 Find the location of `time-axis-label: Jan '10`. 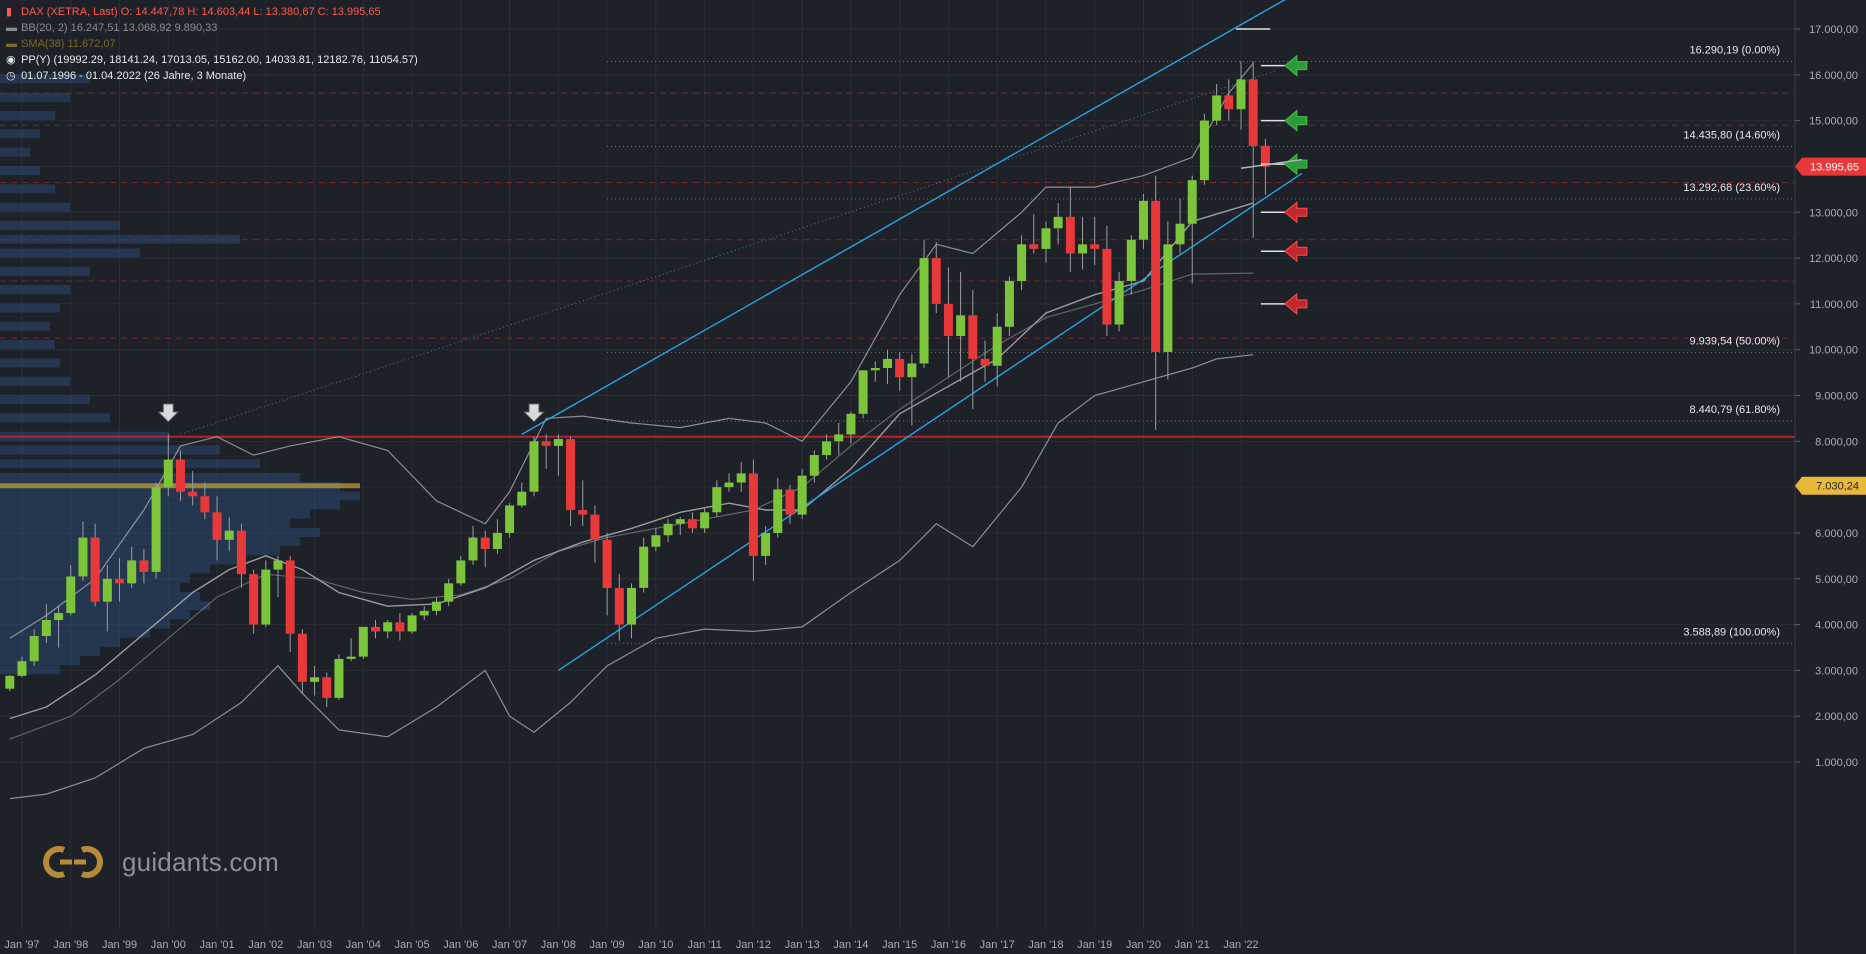

time-axis-label: Jan '10 is located at coordinates (655, 945).